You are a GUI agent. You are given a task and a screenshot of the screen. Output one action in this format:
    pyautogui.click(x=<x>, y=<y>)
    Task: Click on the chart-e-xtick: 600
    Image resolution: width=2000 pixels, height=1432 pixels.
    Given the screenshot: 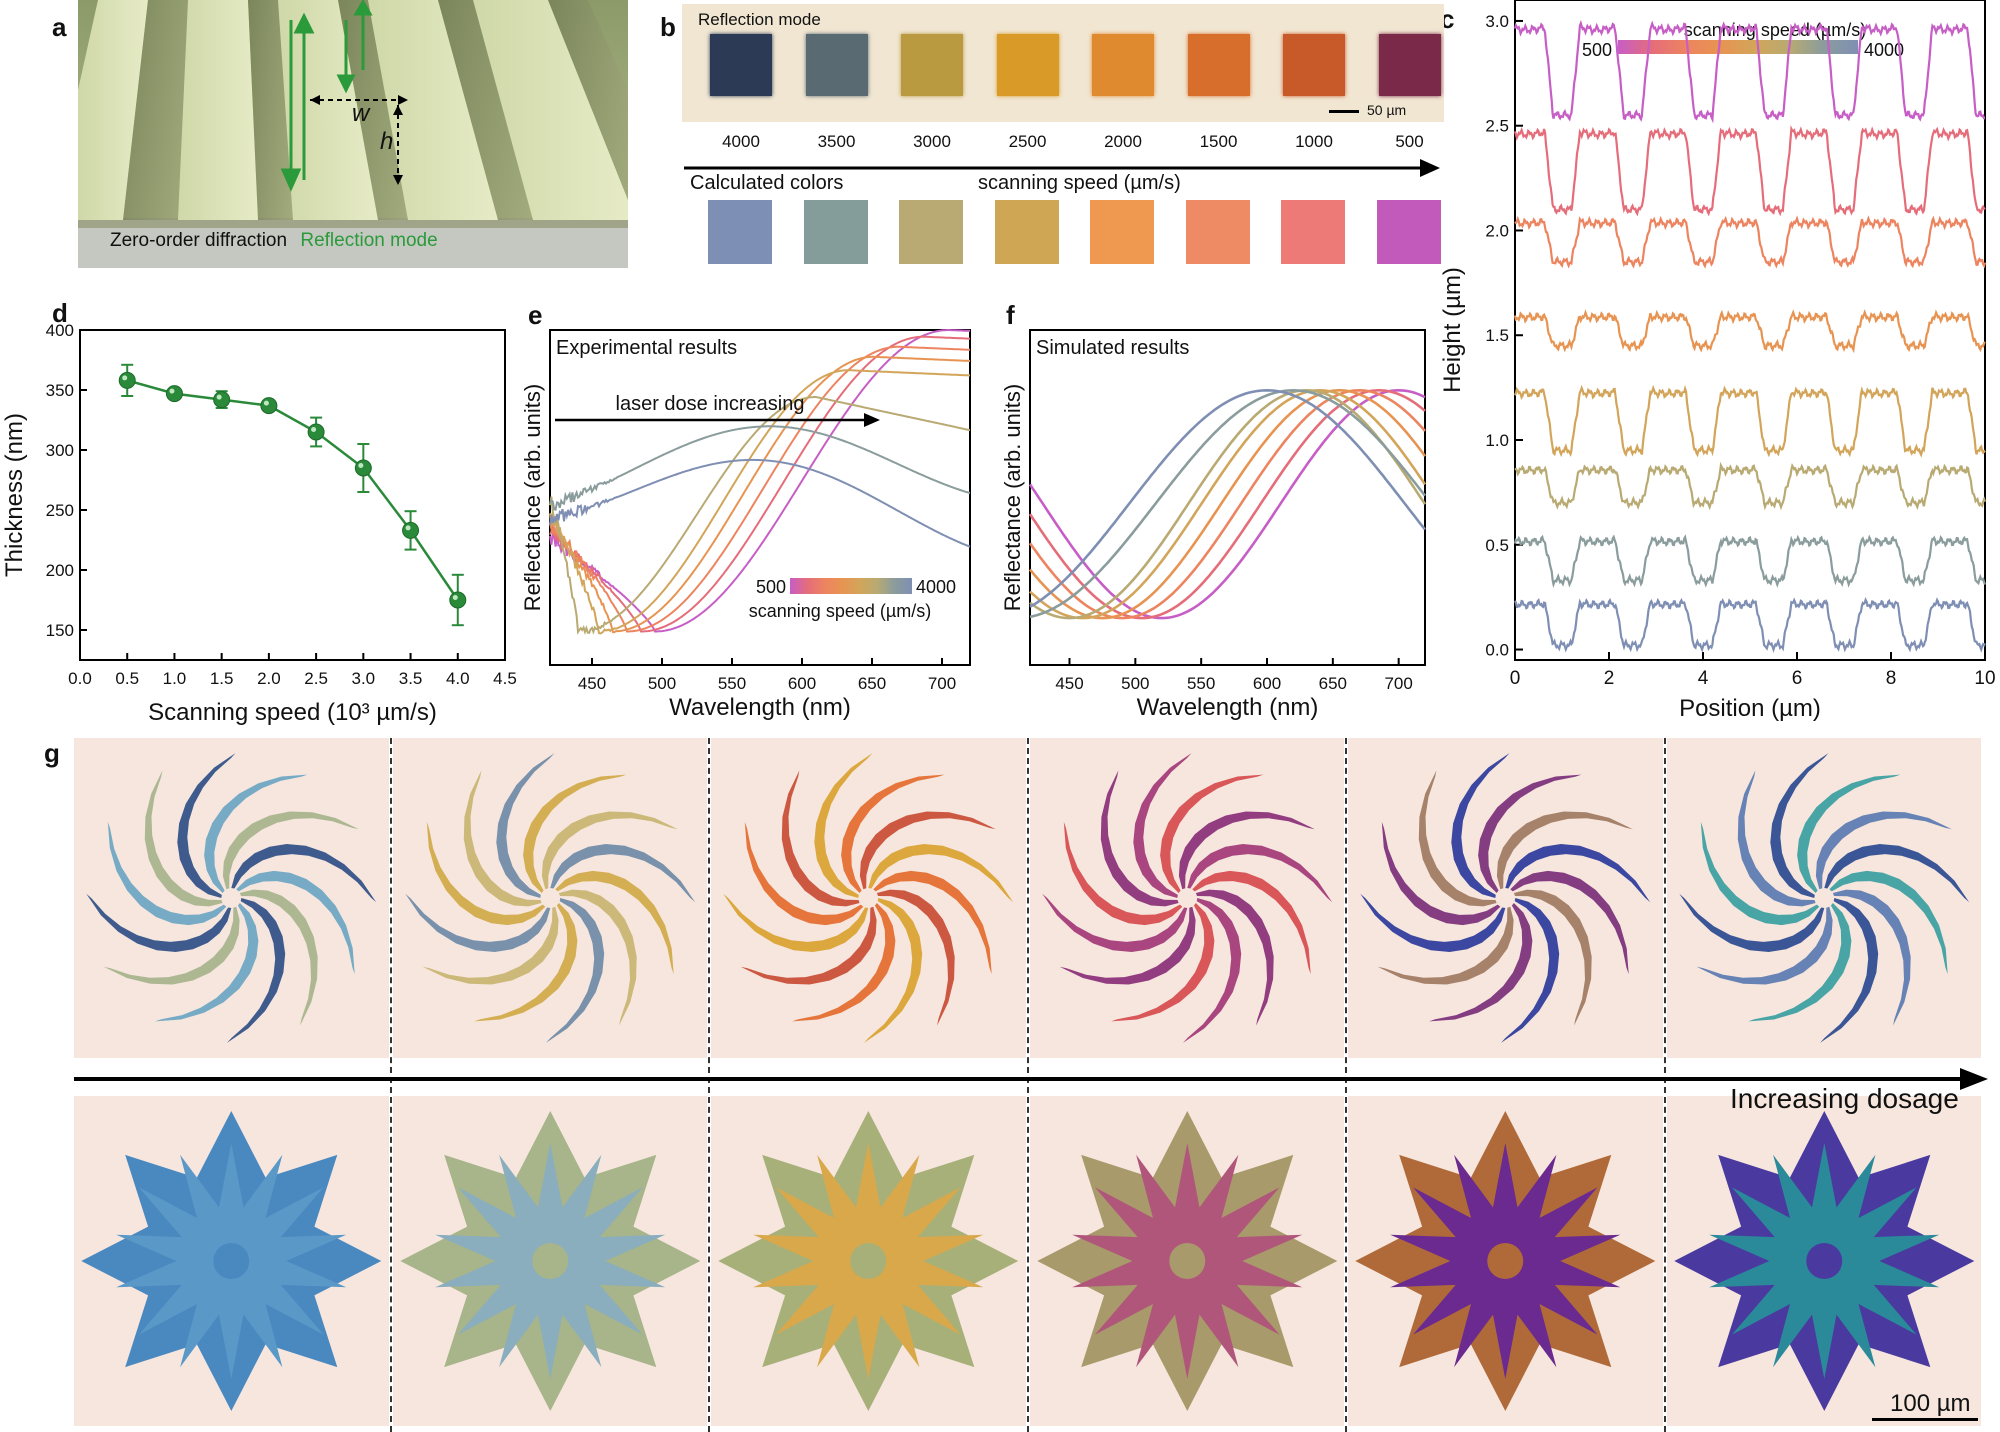 What is the action you would take?
    pyautogui.click(x=802, y=683)
    